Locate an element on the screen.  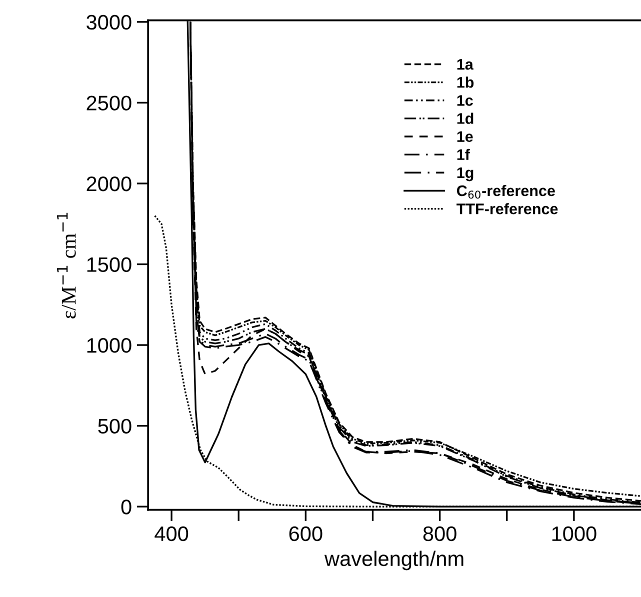
y-tick-label: 1500 is located at coordinates (109, 264).